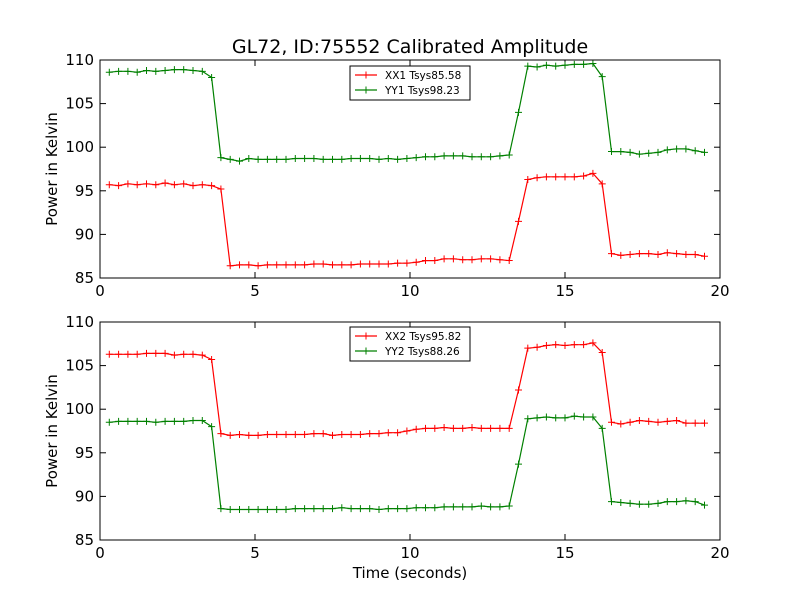 The image size is (800, 604). Describe the element at coordinates (79, 104) in the screenshot. I see `y-tick-label: 105` at that location.